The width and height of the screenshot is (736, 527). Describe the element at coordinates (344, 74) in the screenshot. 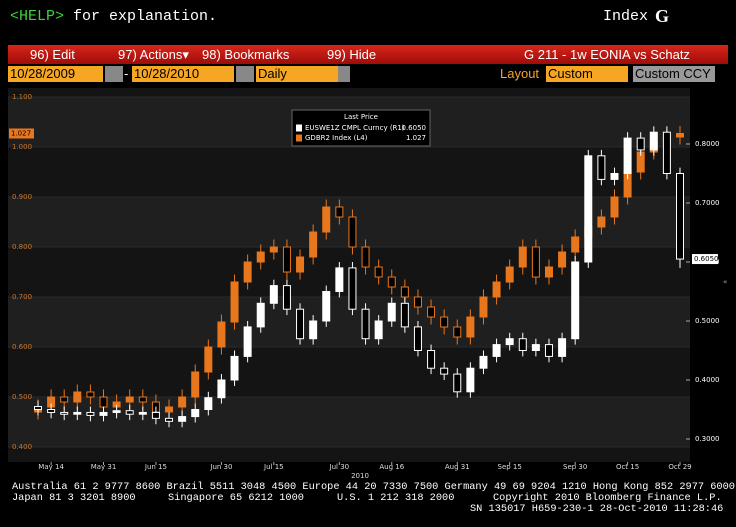

I see `dropdown-button` at that location.